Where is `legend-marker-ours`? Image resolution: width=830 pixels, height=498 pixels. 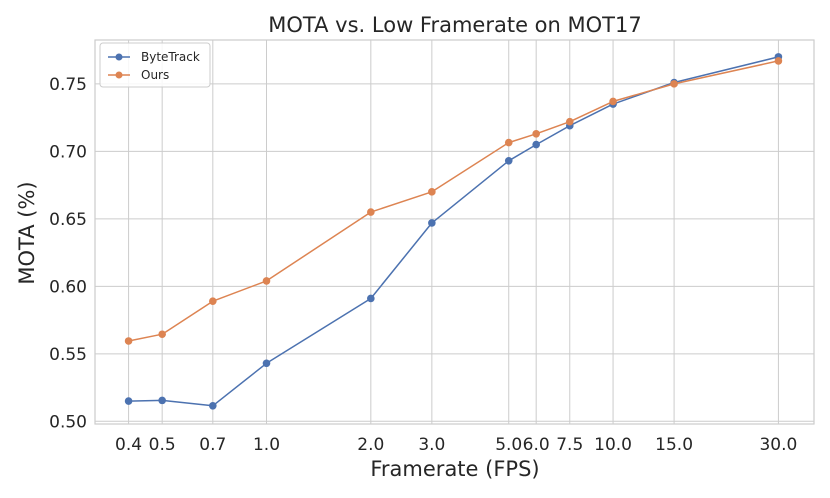
legend-marker-ours is located at coordinates (119, 75).